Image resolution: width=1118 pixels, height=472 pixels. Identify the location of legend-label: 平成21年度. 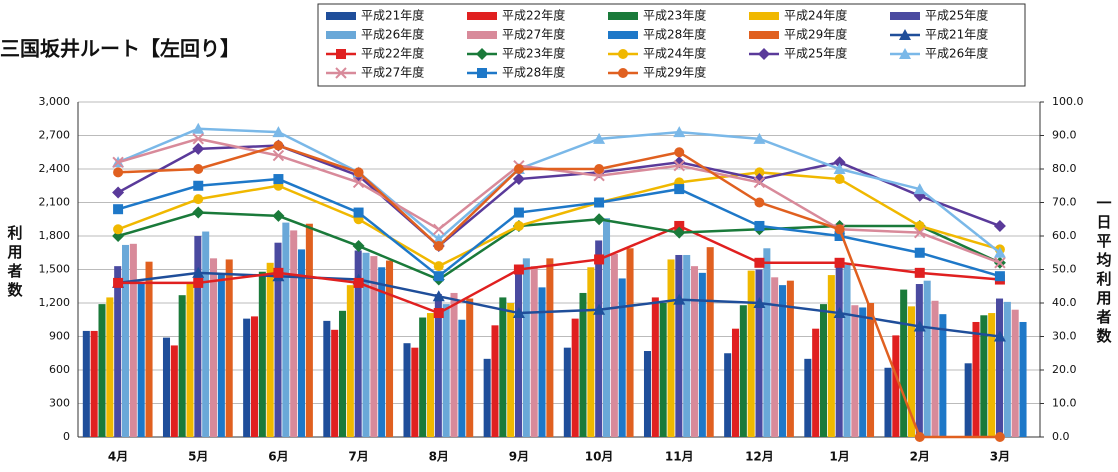
(956, 34).